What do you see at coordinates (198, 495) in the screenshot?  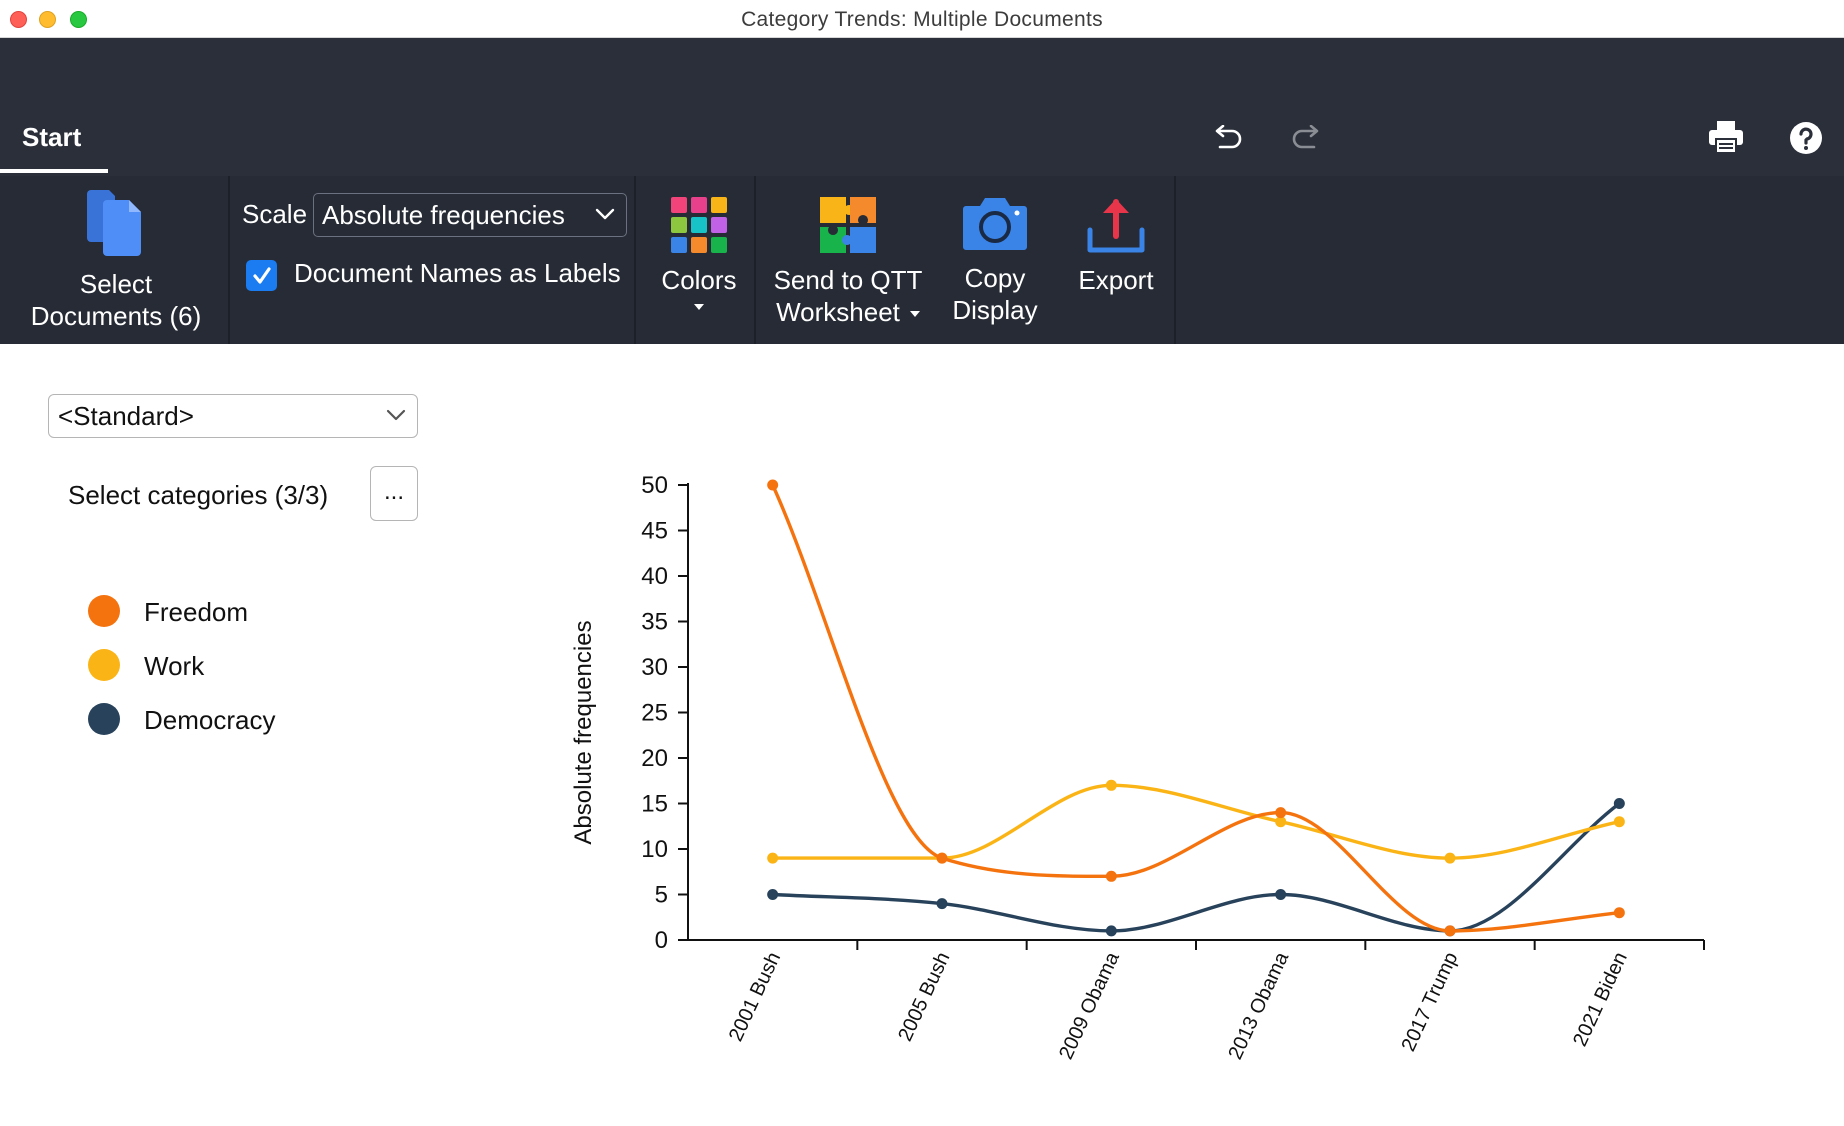 I see `select-categories-label: Select categories (3/3)` at bounding box center [198, 495].